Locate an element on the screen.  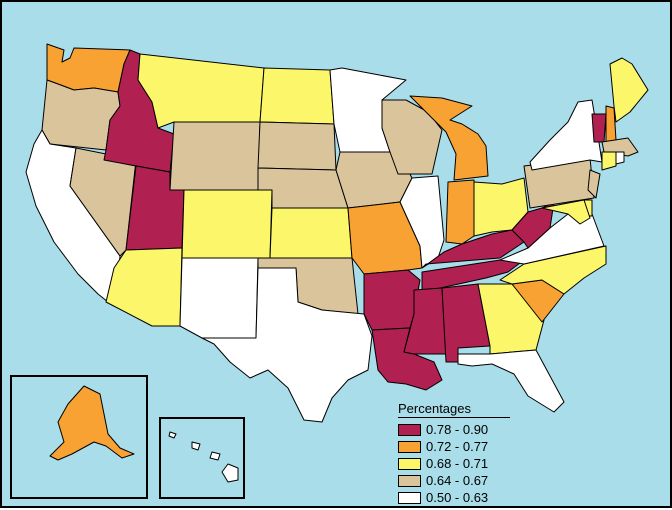
hawaii-inset-frame is located at coordinates (202, 458).